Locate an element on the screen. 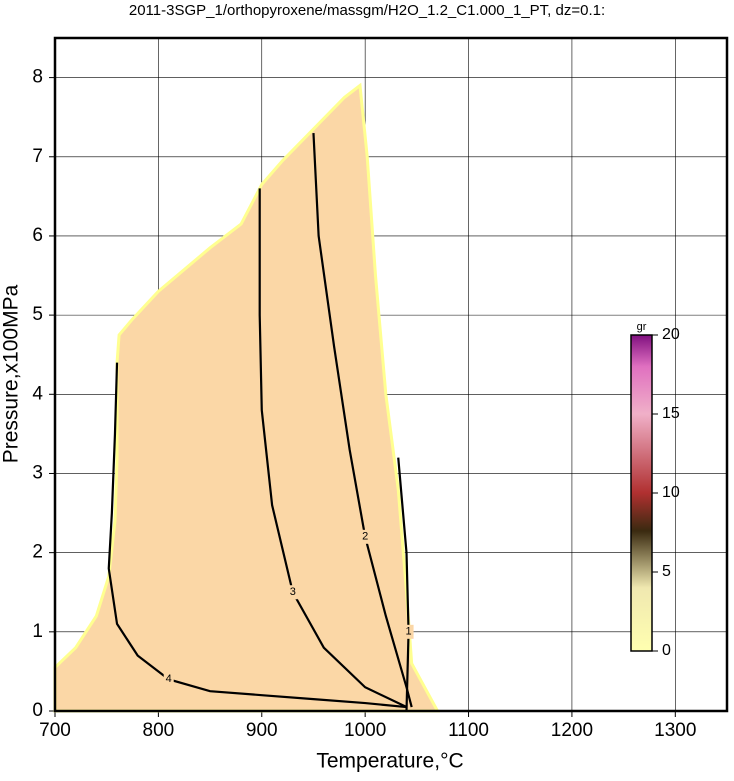 The image size is (734, 781). y-tick-label: 8 is located at coordinates (37, 77).